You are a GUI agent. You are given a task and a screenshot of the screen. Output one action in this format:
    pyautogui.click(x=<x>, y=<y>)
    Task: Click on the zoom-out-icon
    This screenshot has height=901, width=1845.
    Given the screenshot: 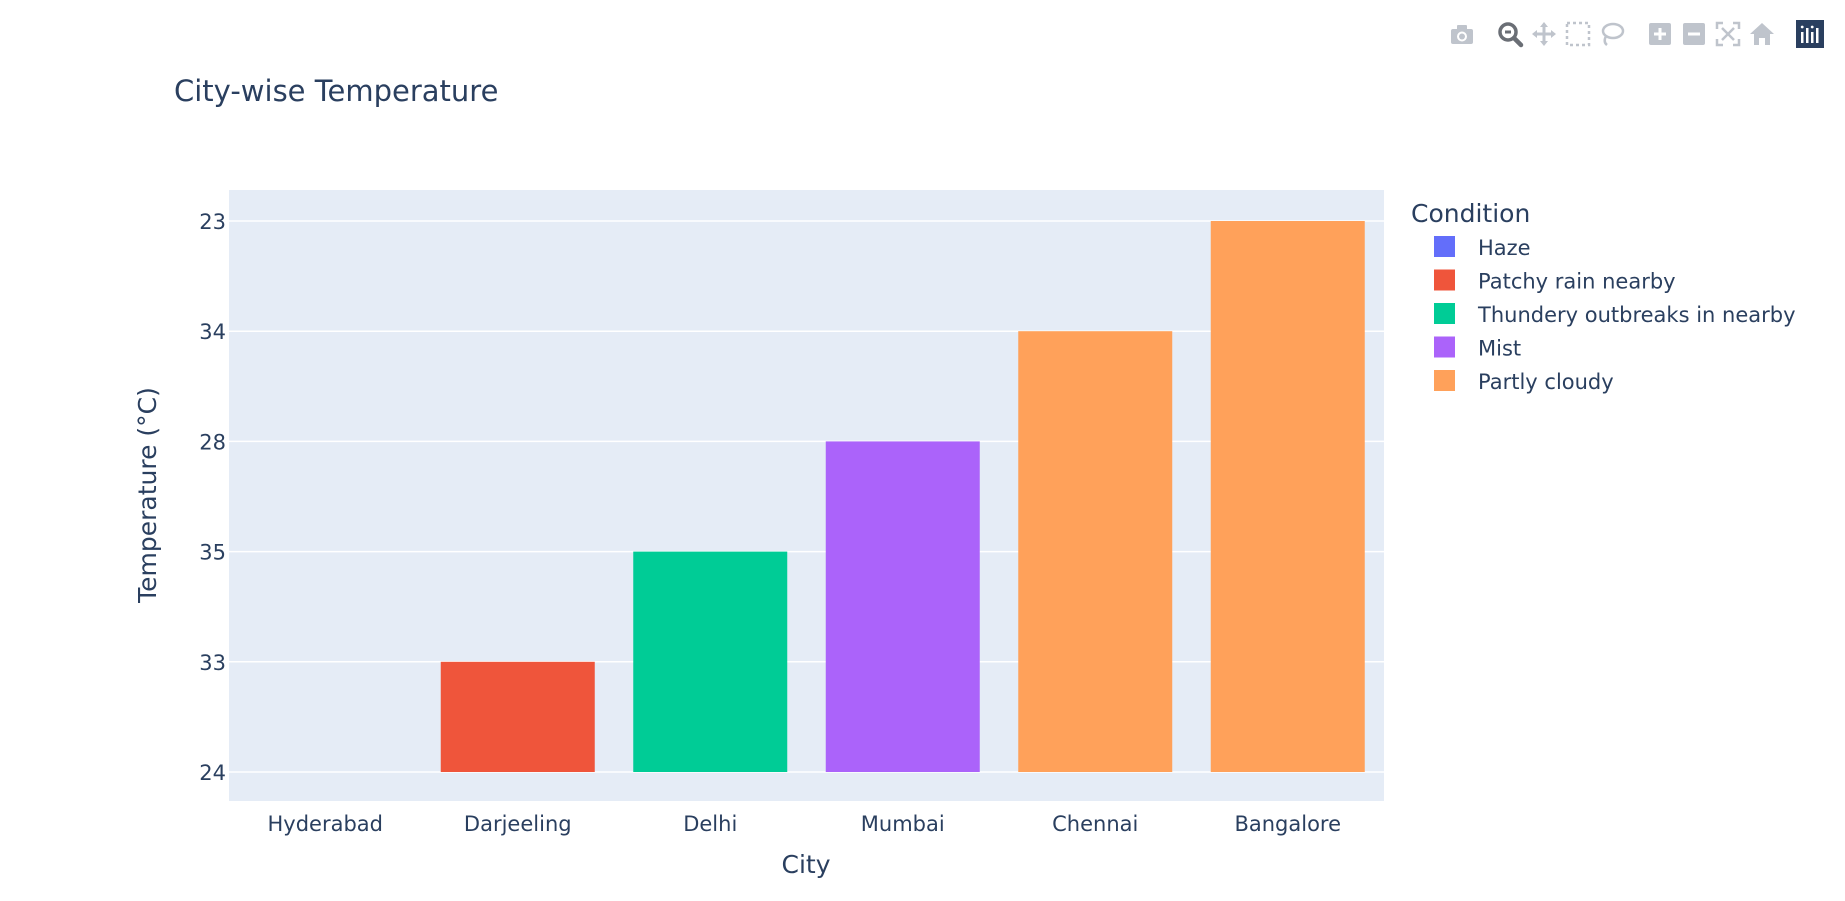 What is the action you would take?
    pyautogui.click(x=1694, y=34)
    